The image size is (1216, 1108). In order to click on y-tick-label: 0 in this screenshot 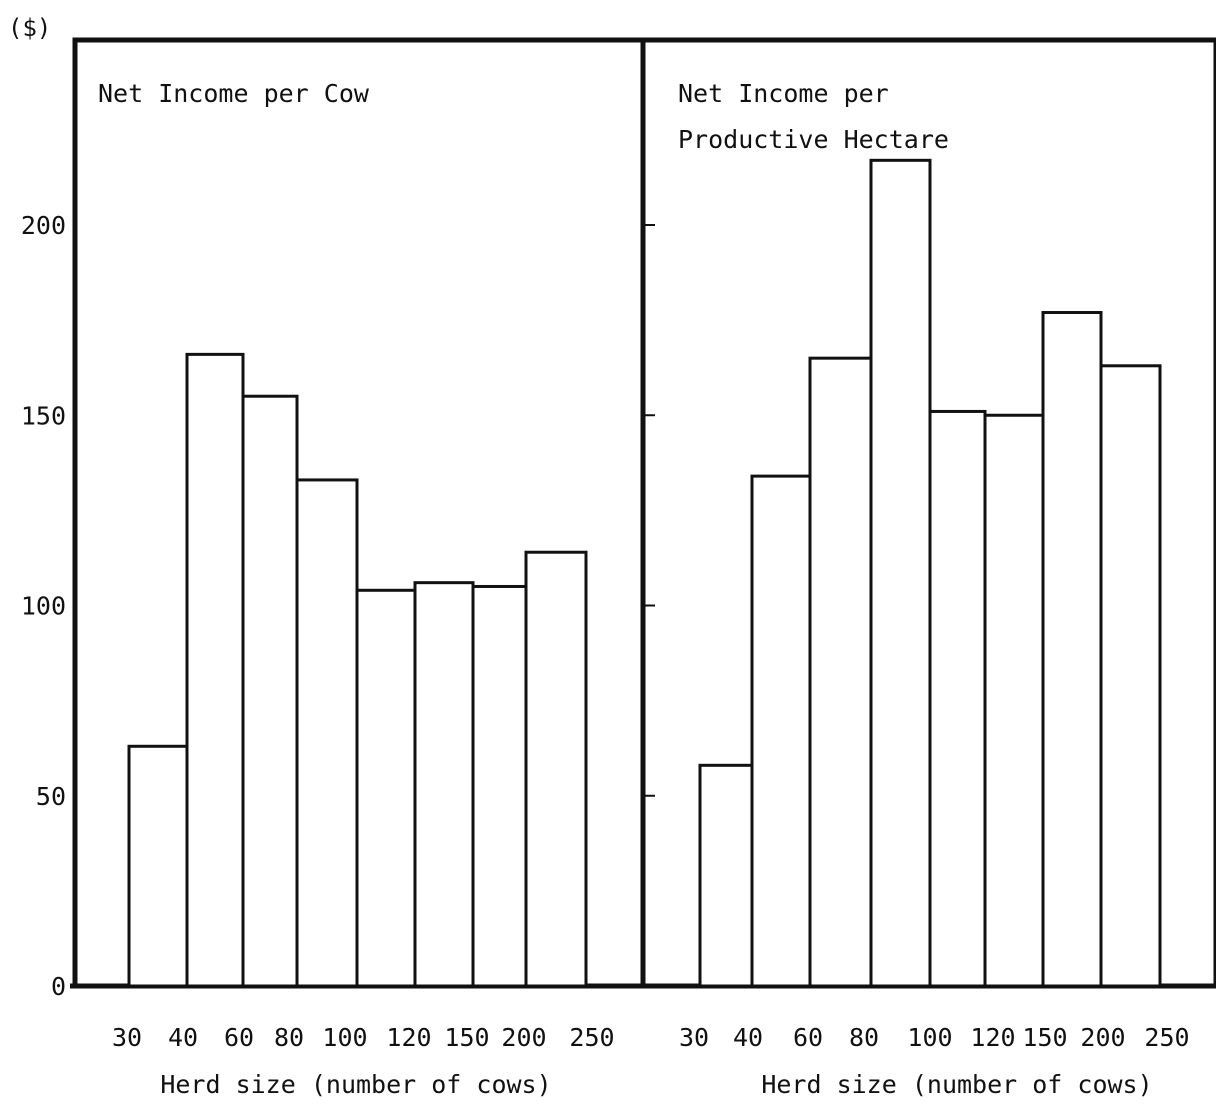, I will do `click(58, 986)`.